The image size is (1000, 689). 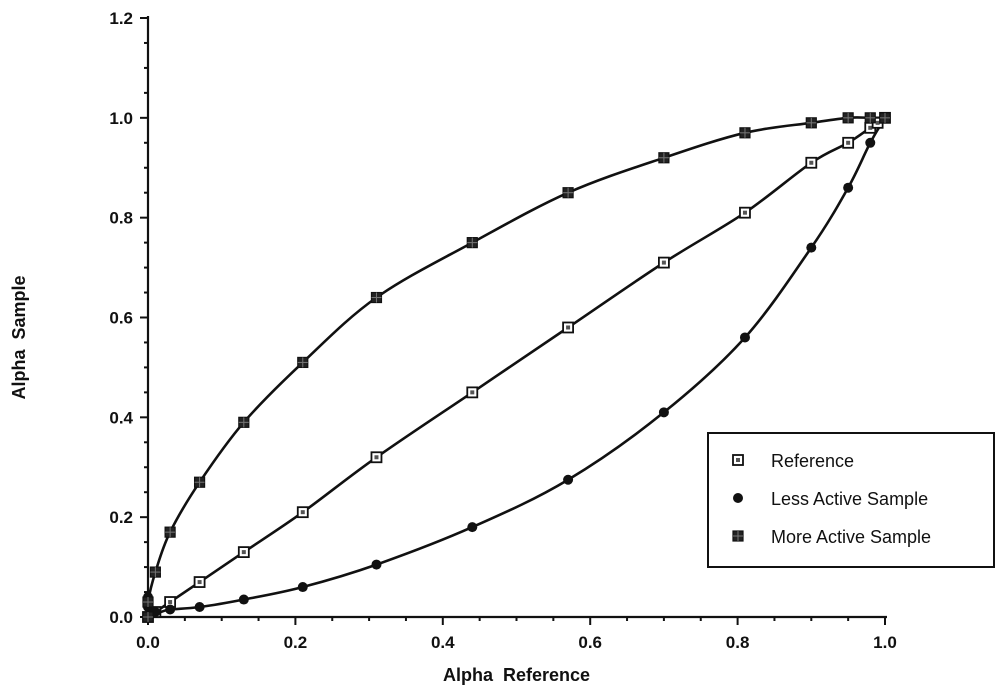 What do you see at coordinates (121, 517) in the screenshot?
I see `y-tick-label: 0.2` at bounding box center [121, 517].